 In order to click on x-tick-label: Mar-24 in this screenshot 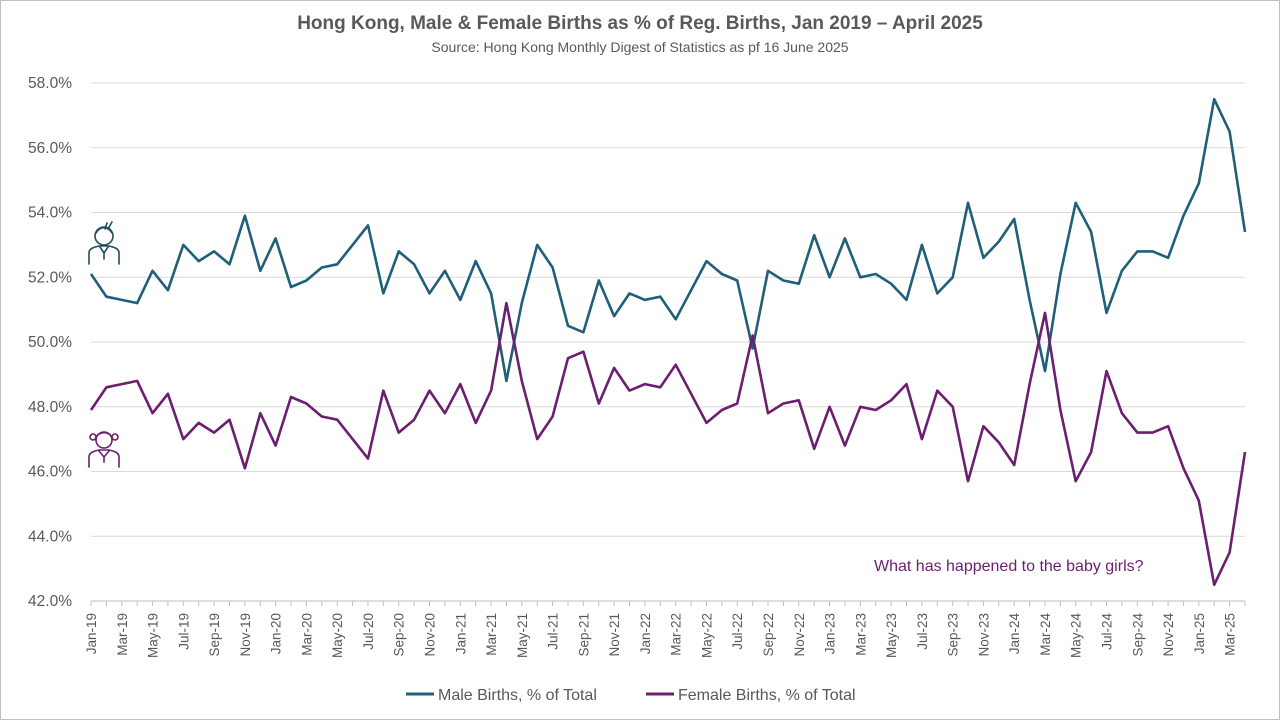, I will do `click(1045, 634)`.